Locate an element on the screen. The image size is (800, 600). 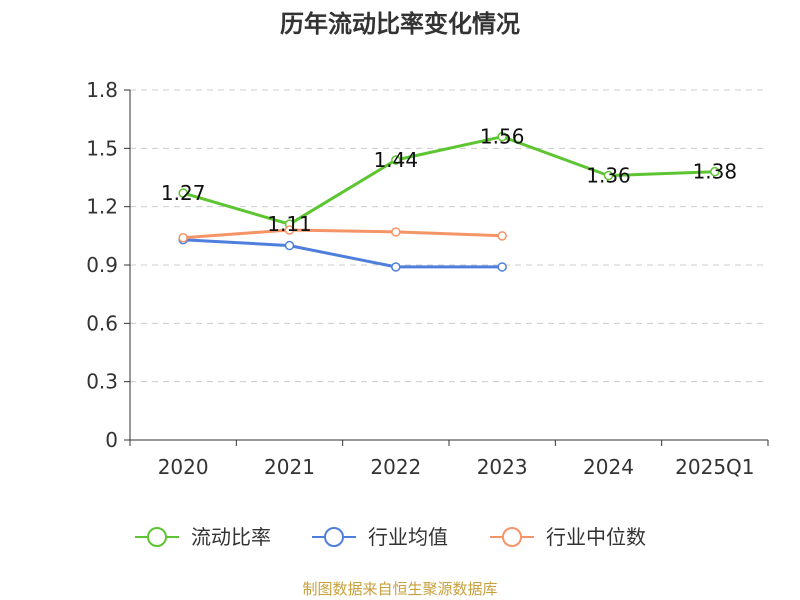
data-labels: 1.27 1.11 1.44 1.56 1.36 1.38 is located at coordinates (449, 181).